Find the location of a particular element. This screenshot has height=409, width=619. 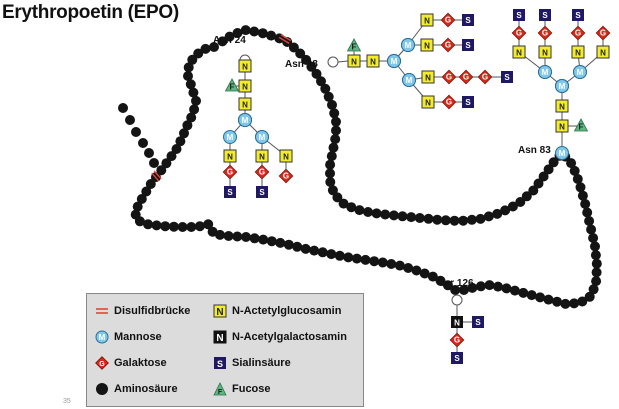

amino-acid-icon is located at coordinates (102, 389).